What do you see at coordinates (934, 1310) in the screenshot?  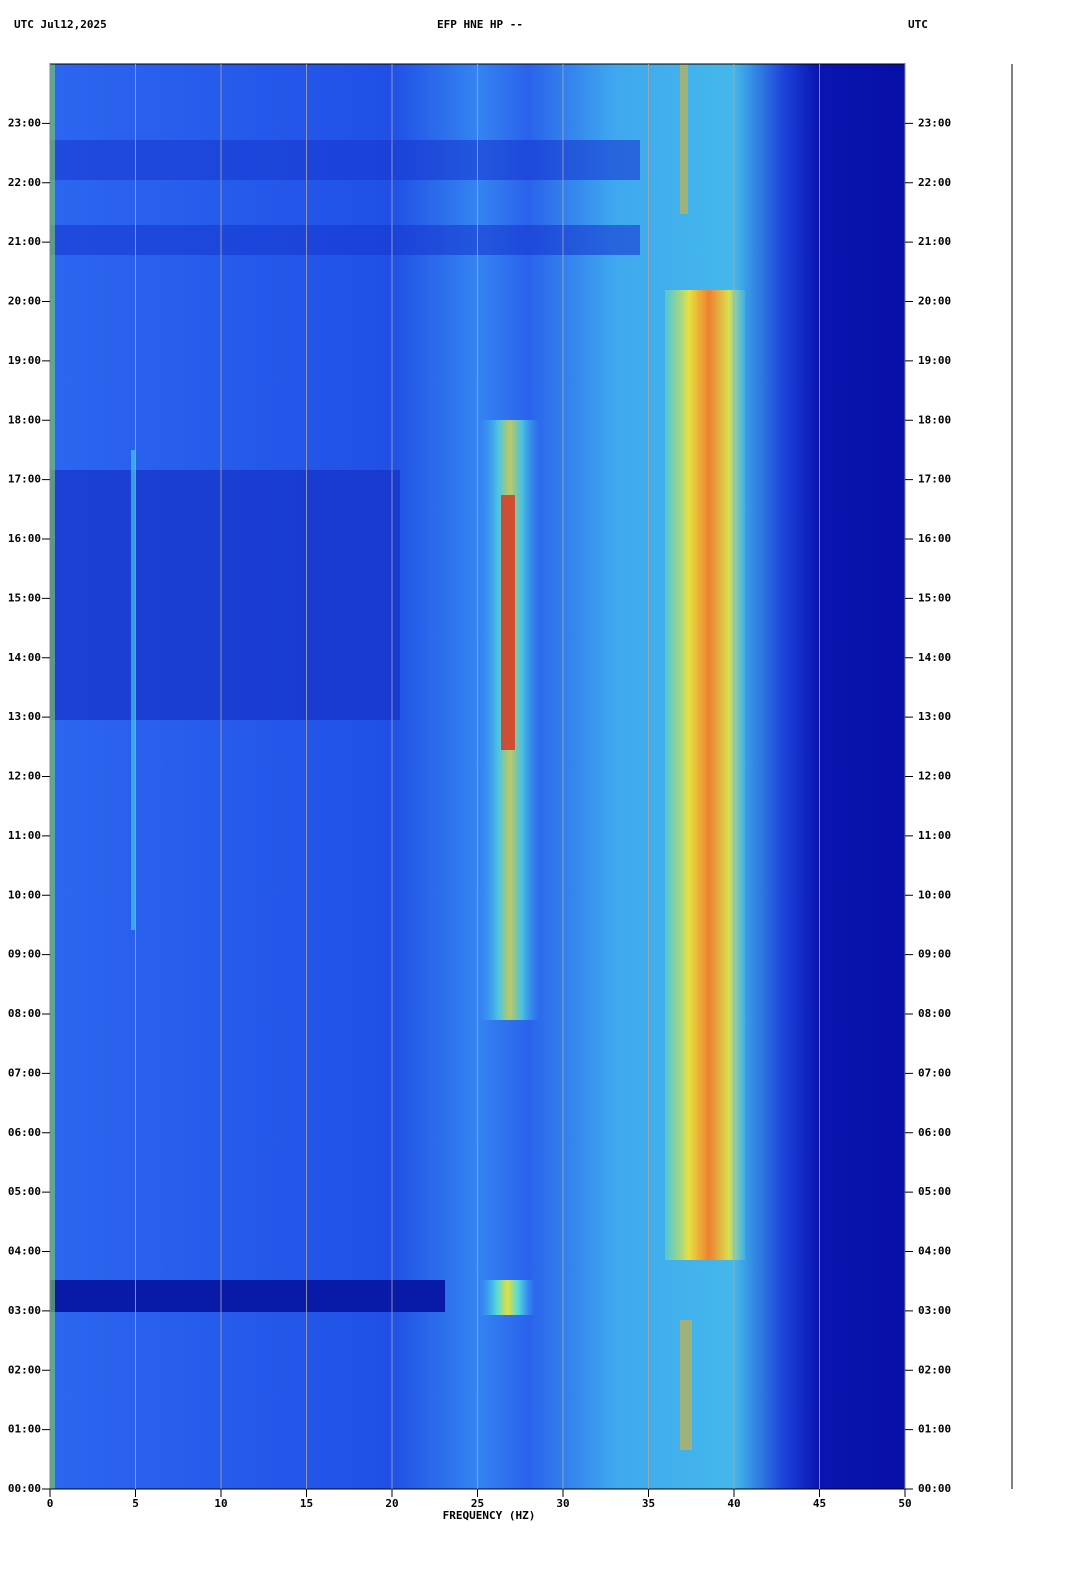 I see `y-tick-label-right: 03:00` at bounding box center [934, 1310].